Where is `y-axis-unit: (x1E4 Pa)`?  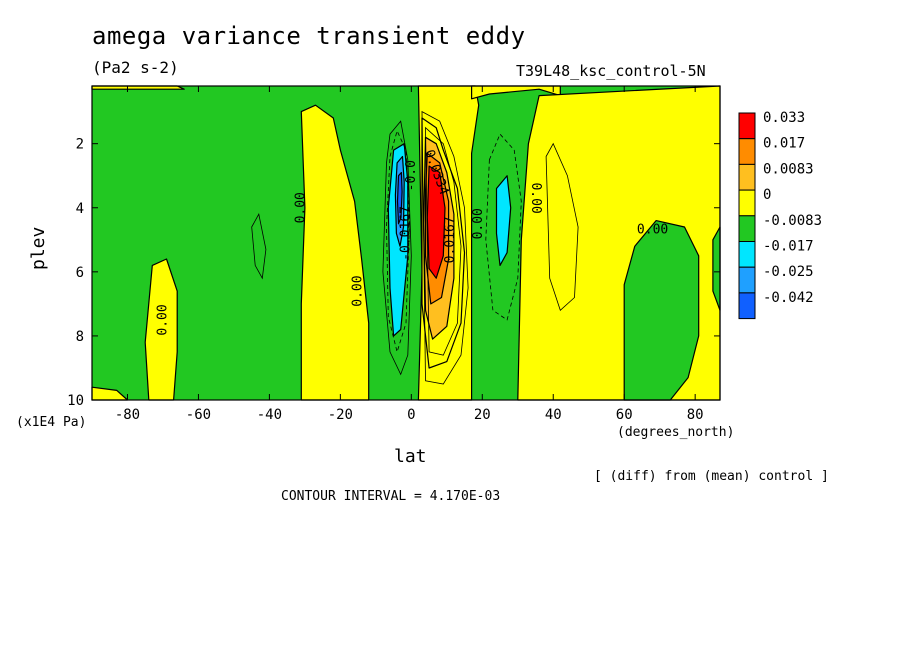
y-axis-unit: (x1E4 Pa) is located at coordinates (51, 422).